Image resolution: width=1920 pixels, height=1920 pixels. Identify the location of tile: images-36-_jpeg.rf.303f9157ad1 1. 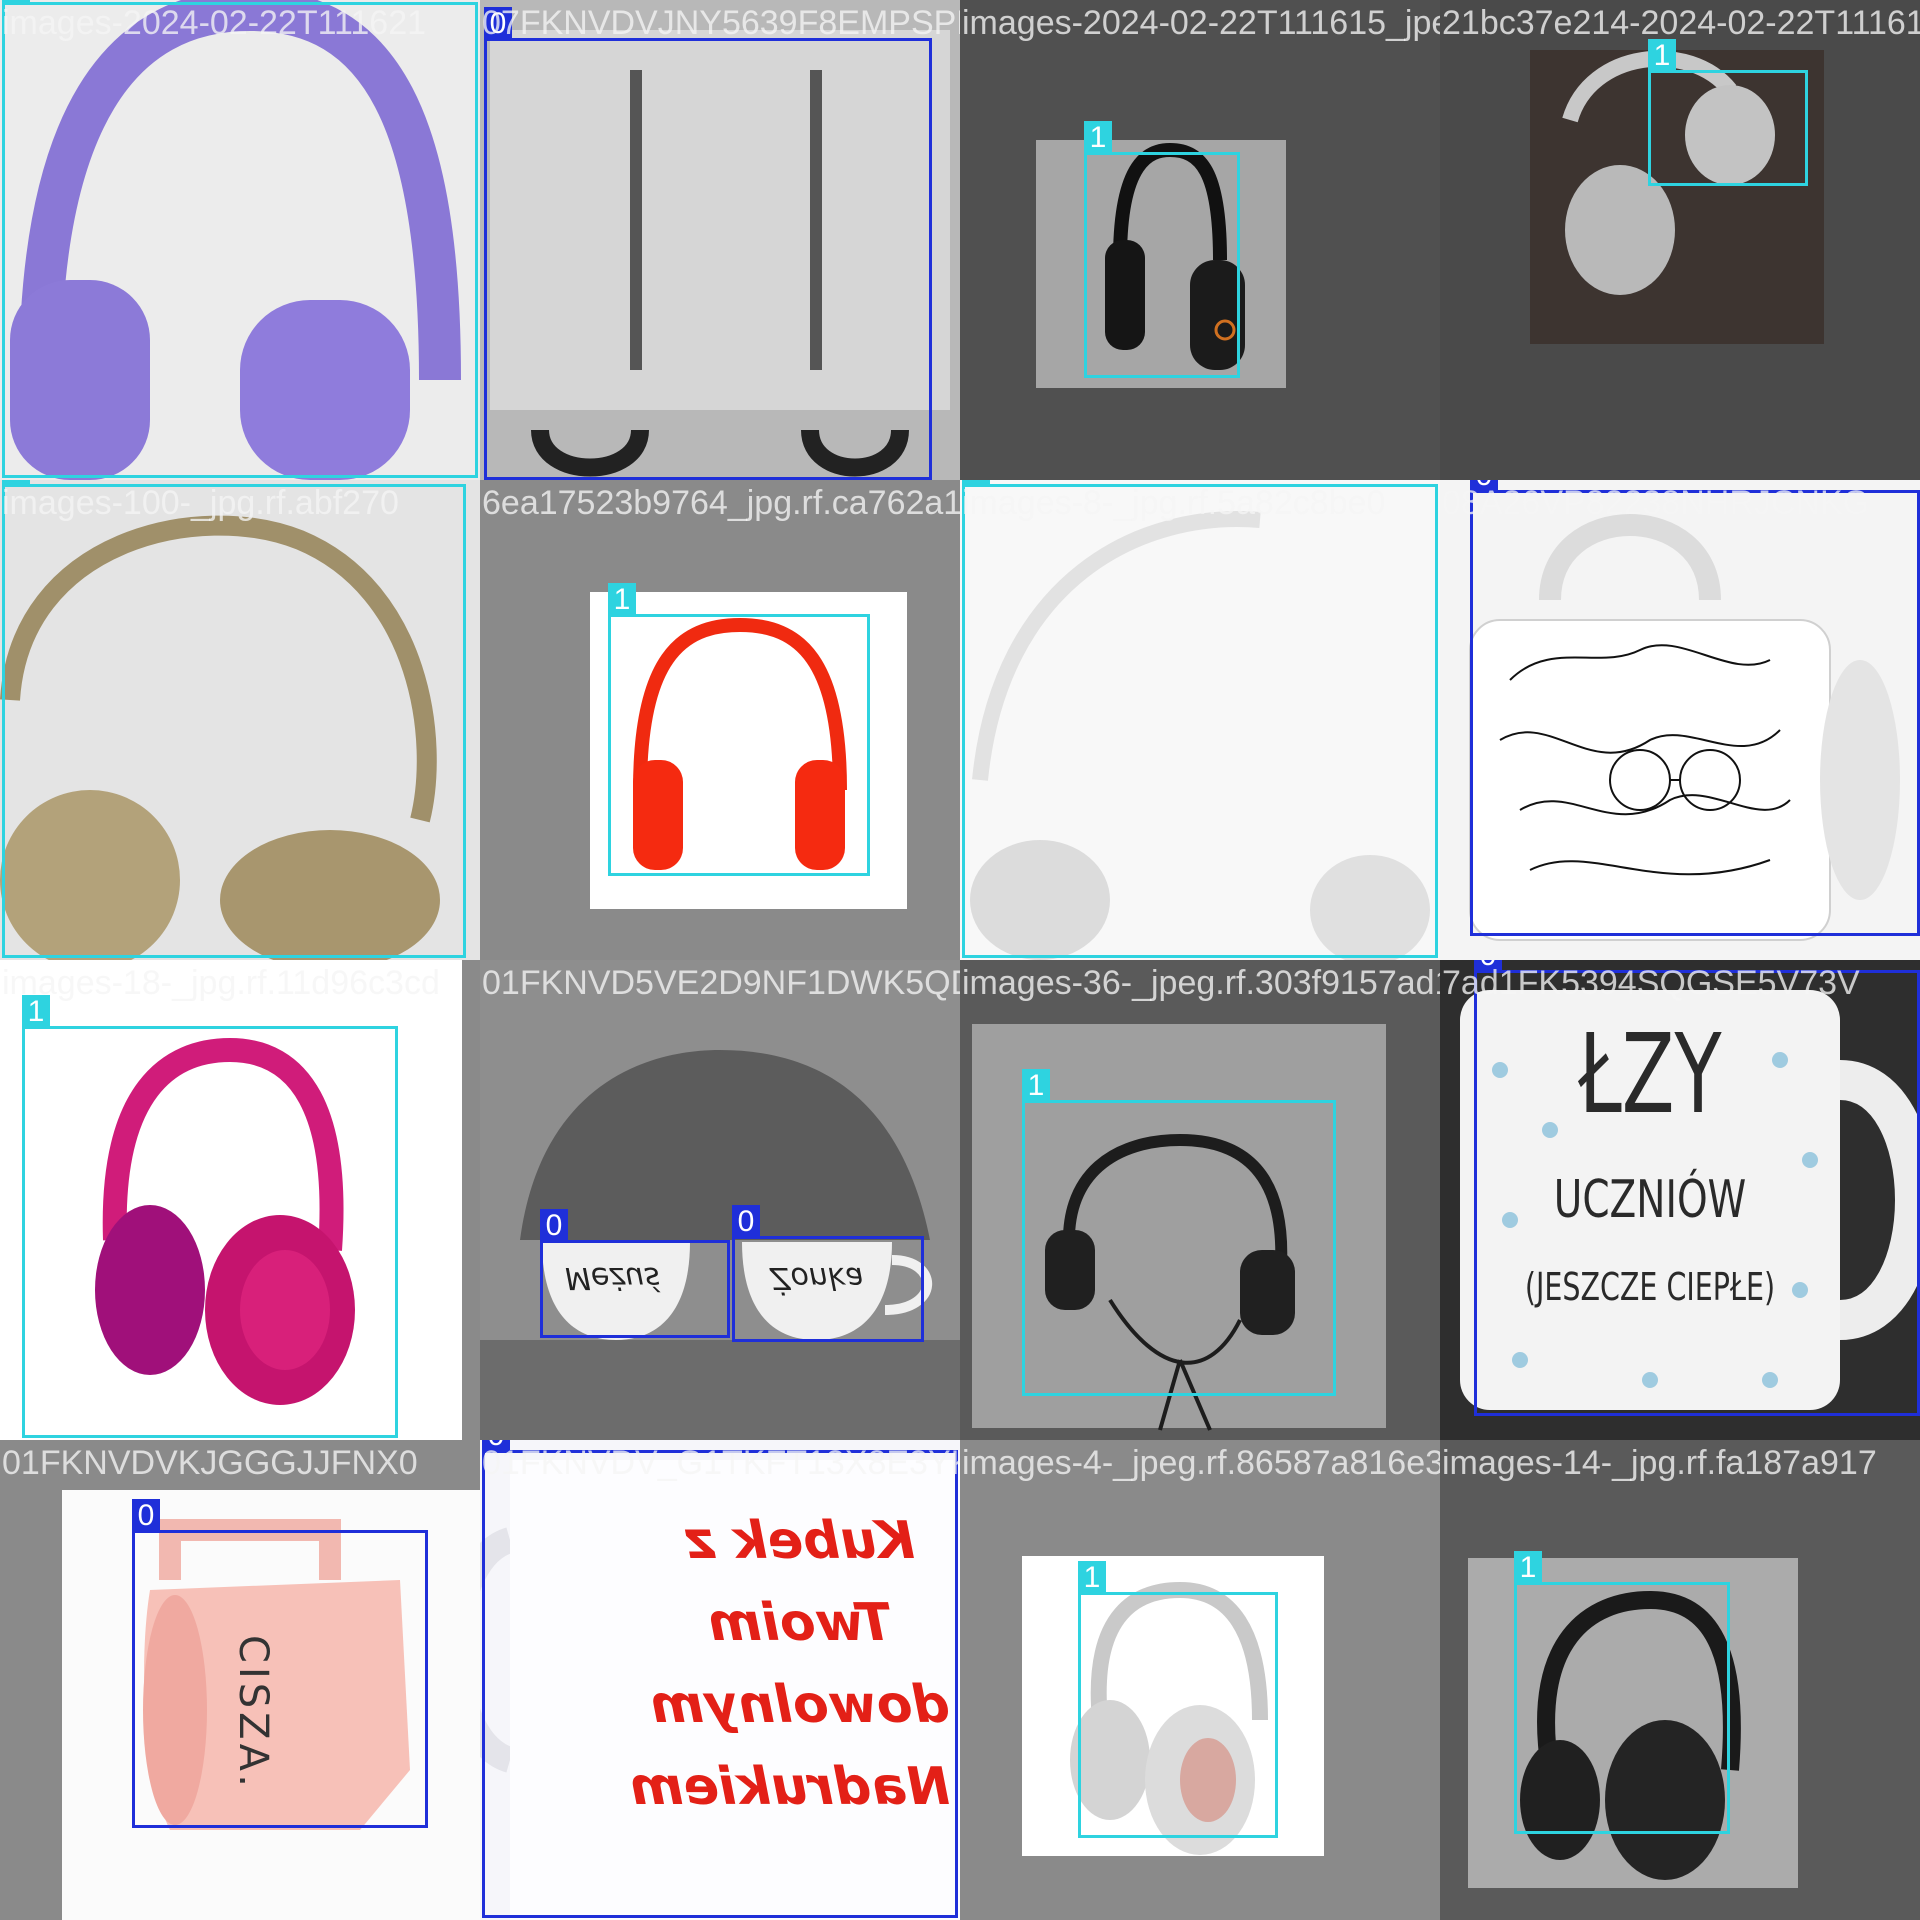
(1200, 1200).